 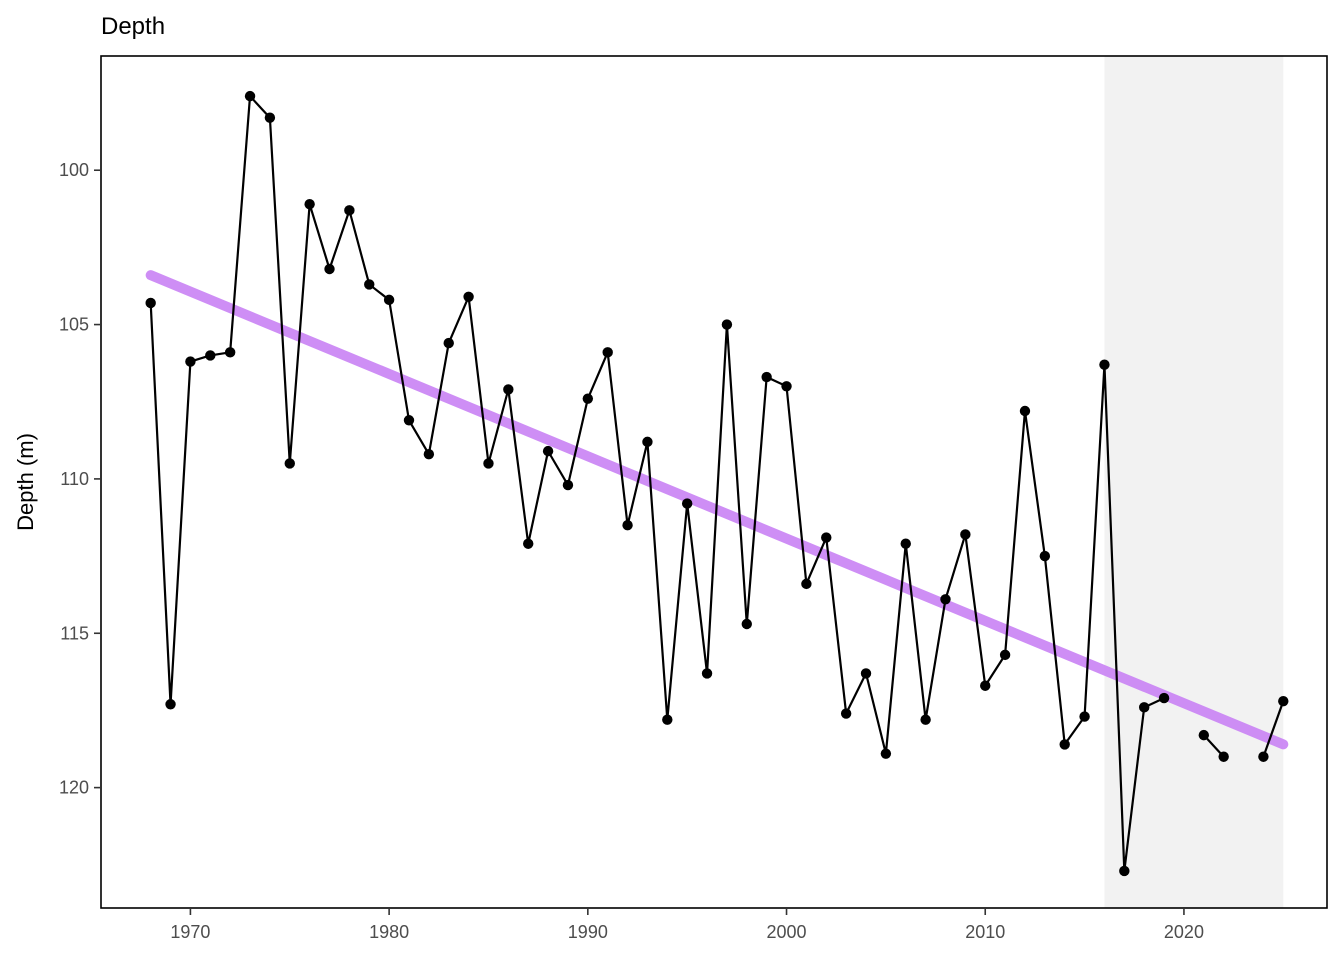 I want to click on data-point-1987, so click(x=528, y=543).